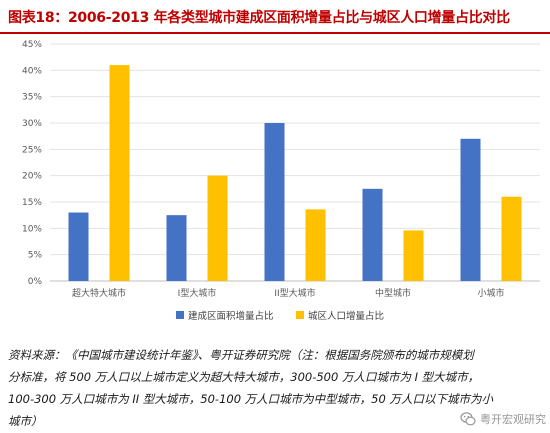 The height and width of the screenshot is (433, 550). I want to click on y-tick-label: 30%, so click(32, 124).